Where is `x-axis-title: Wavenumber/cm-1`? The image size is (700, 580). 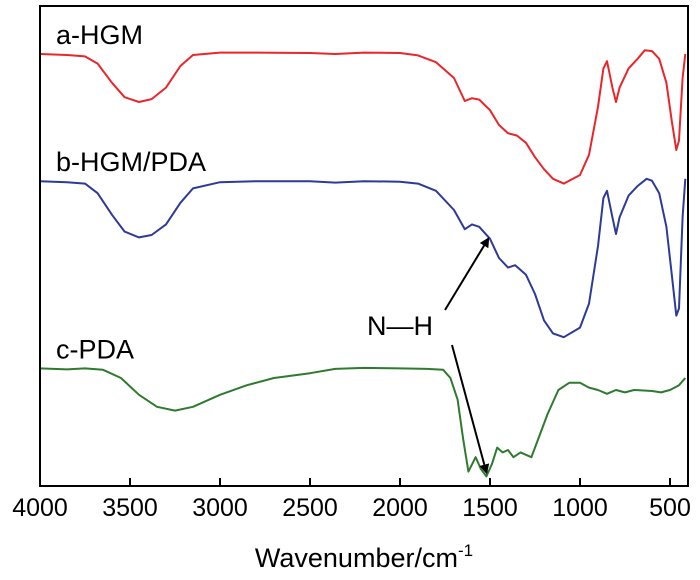
x-axis-title: Wavenumber/cm-1 is located at coordinates (364, 557).